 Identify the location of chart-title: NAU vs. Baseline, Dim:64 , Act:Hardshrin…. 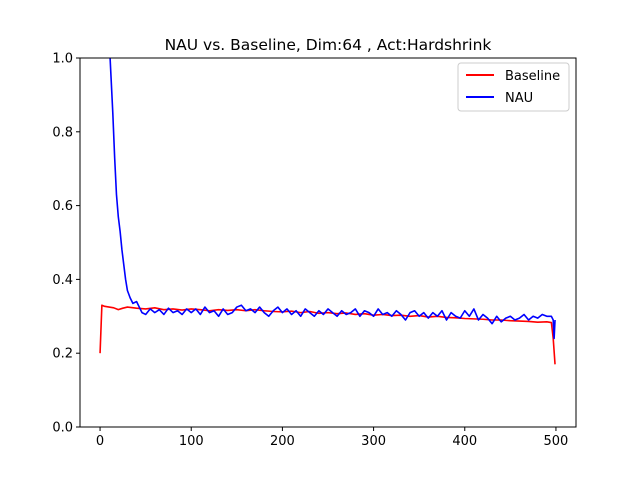
(328, 45).